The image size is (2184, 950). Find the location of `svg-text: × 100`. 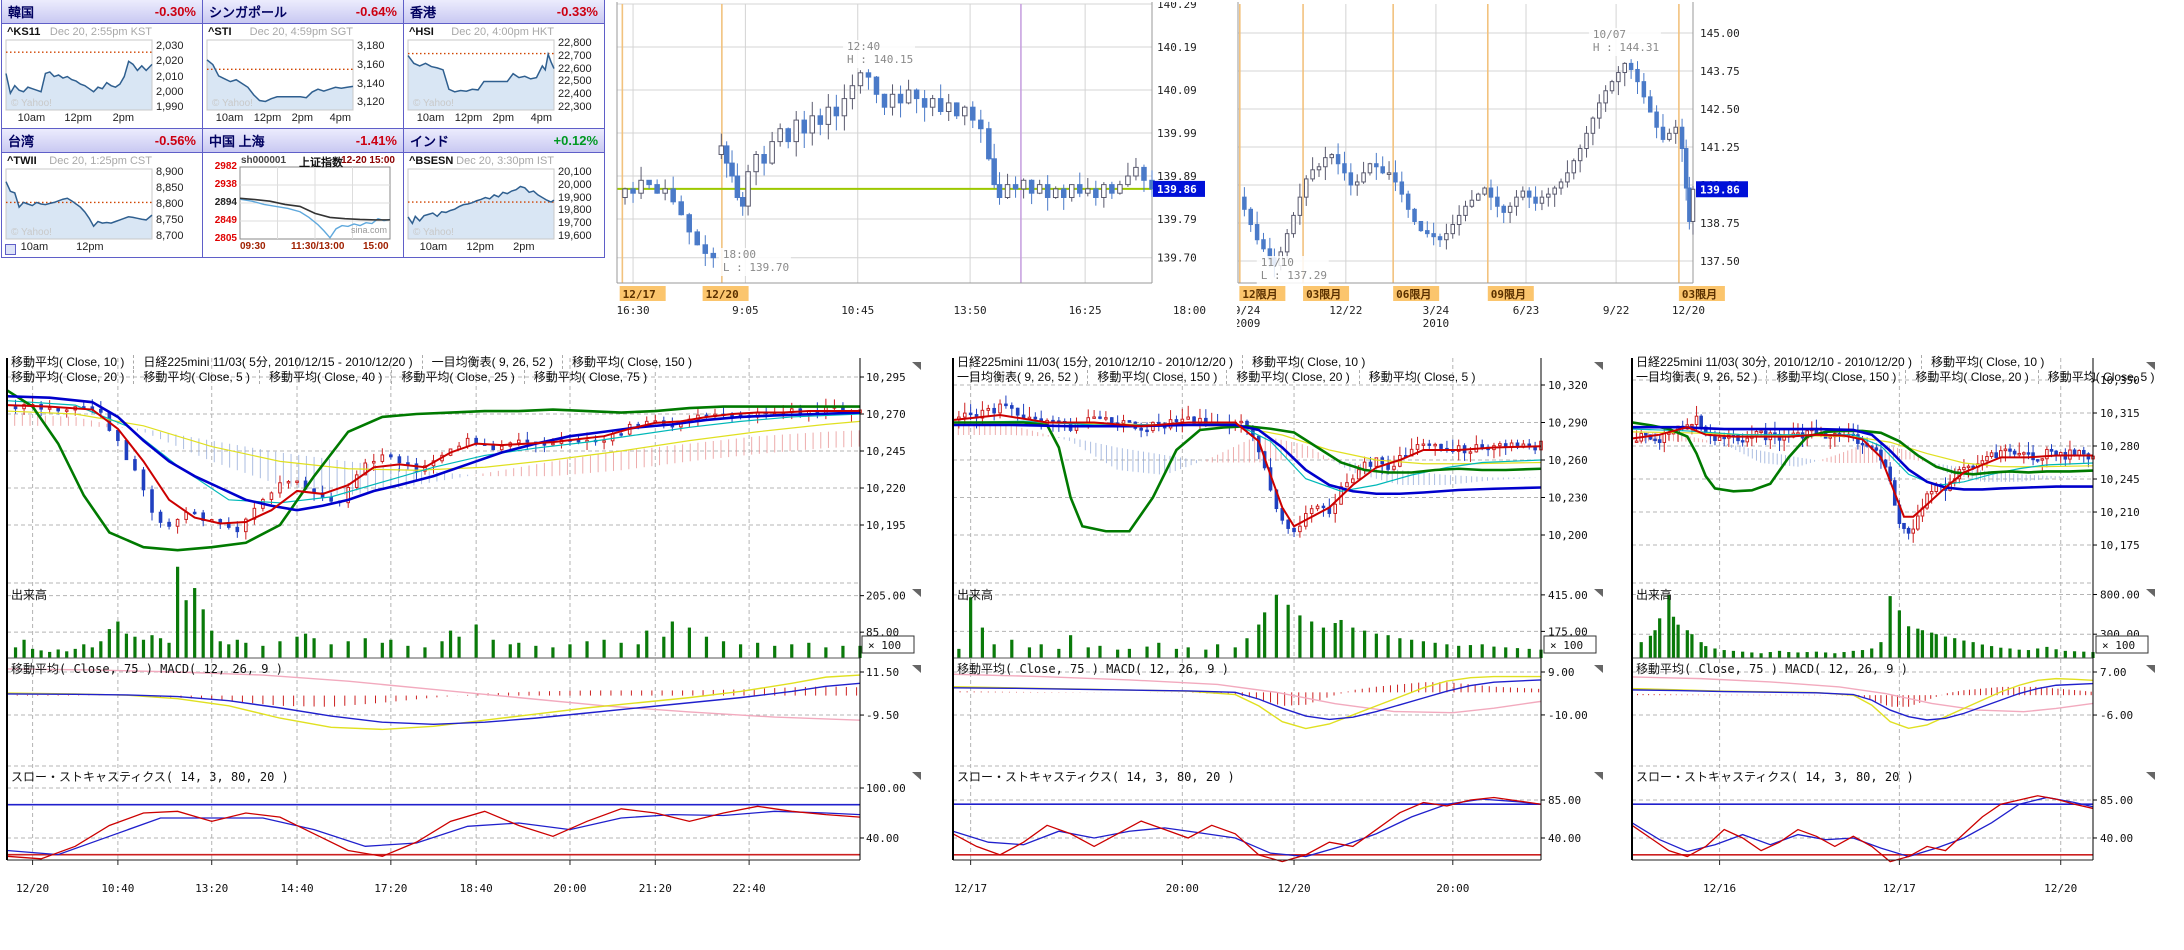

svg-text: × 100 is located at coordinates (1566, 645).